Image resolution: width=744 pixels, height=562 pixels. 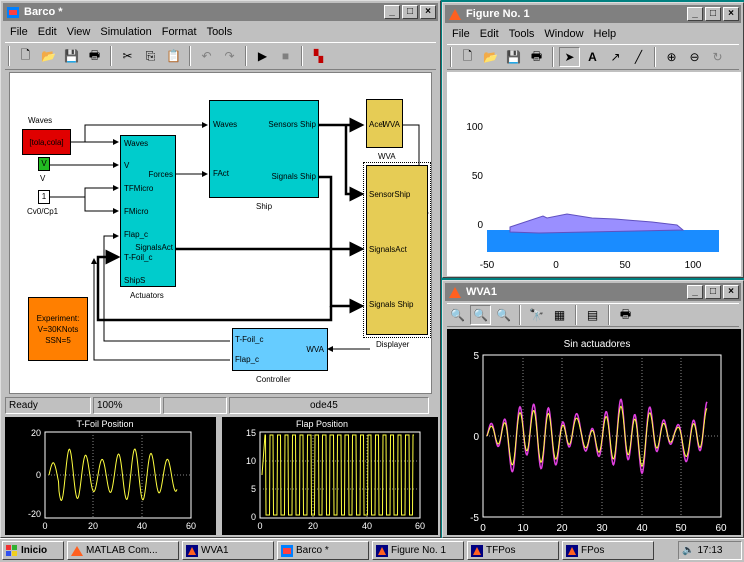 What do you see at coordinates (179, 32) in the screenshot?
I see `menu-format: Format` at bounding box center [179, 32].